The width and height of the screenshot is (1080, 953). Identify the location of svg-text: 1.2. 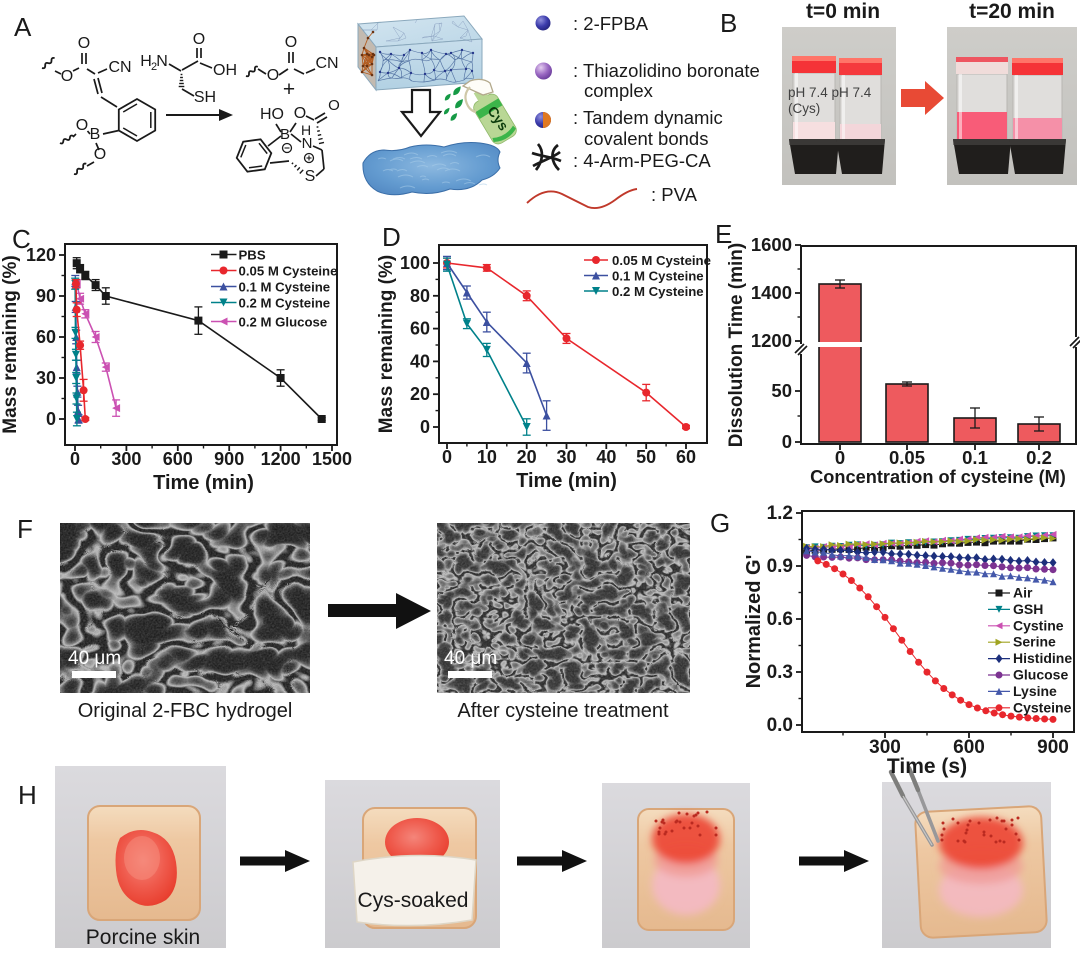
(780, 513).